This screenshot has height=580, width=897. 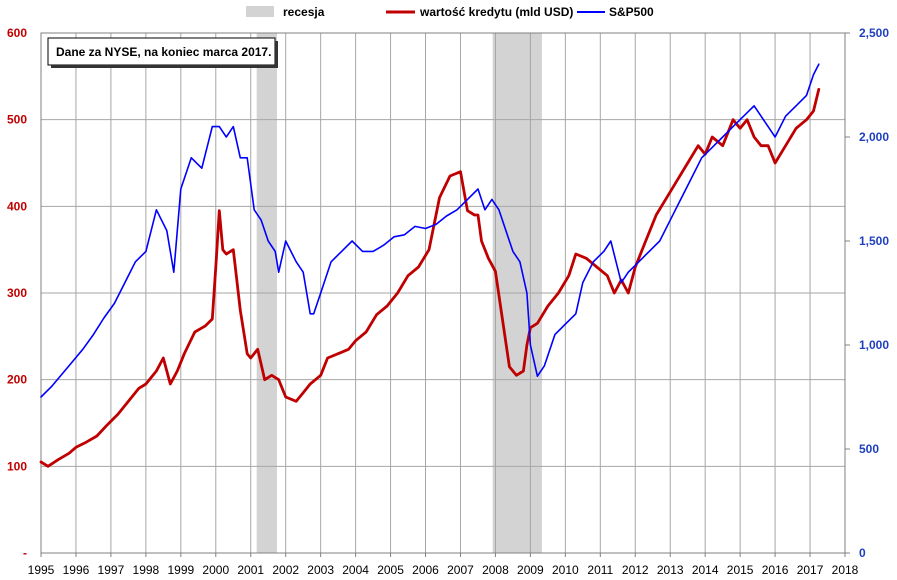 I want to click on legend-item-sp500: S&P500, so click(x=615, y=12).